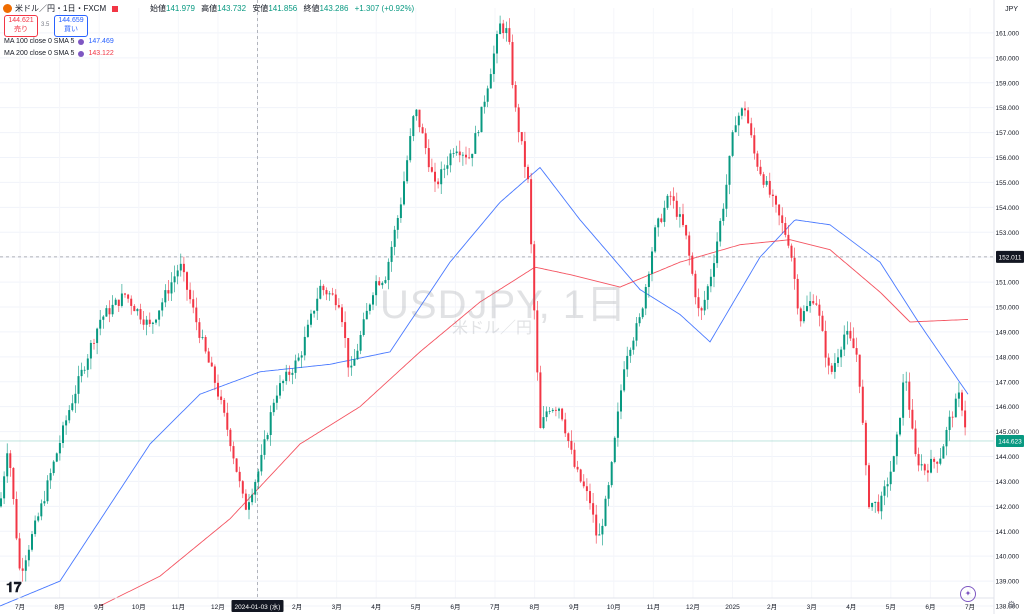 Image resolution: width=1024 pixels, height=614 pixels. I want to click on time-tick-label: 3月, so click(337, 607).